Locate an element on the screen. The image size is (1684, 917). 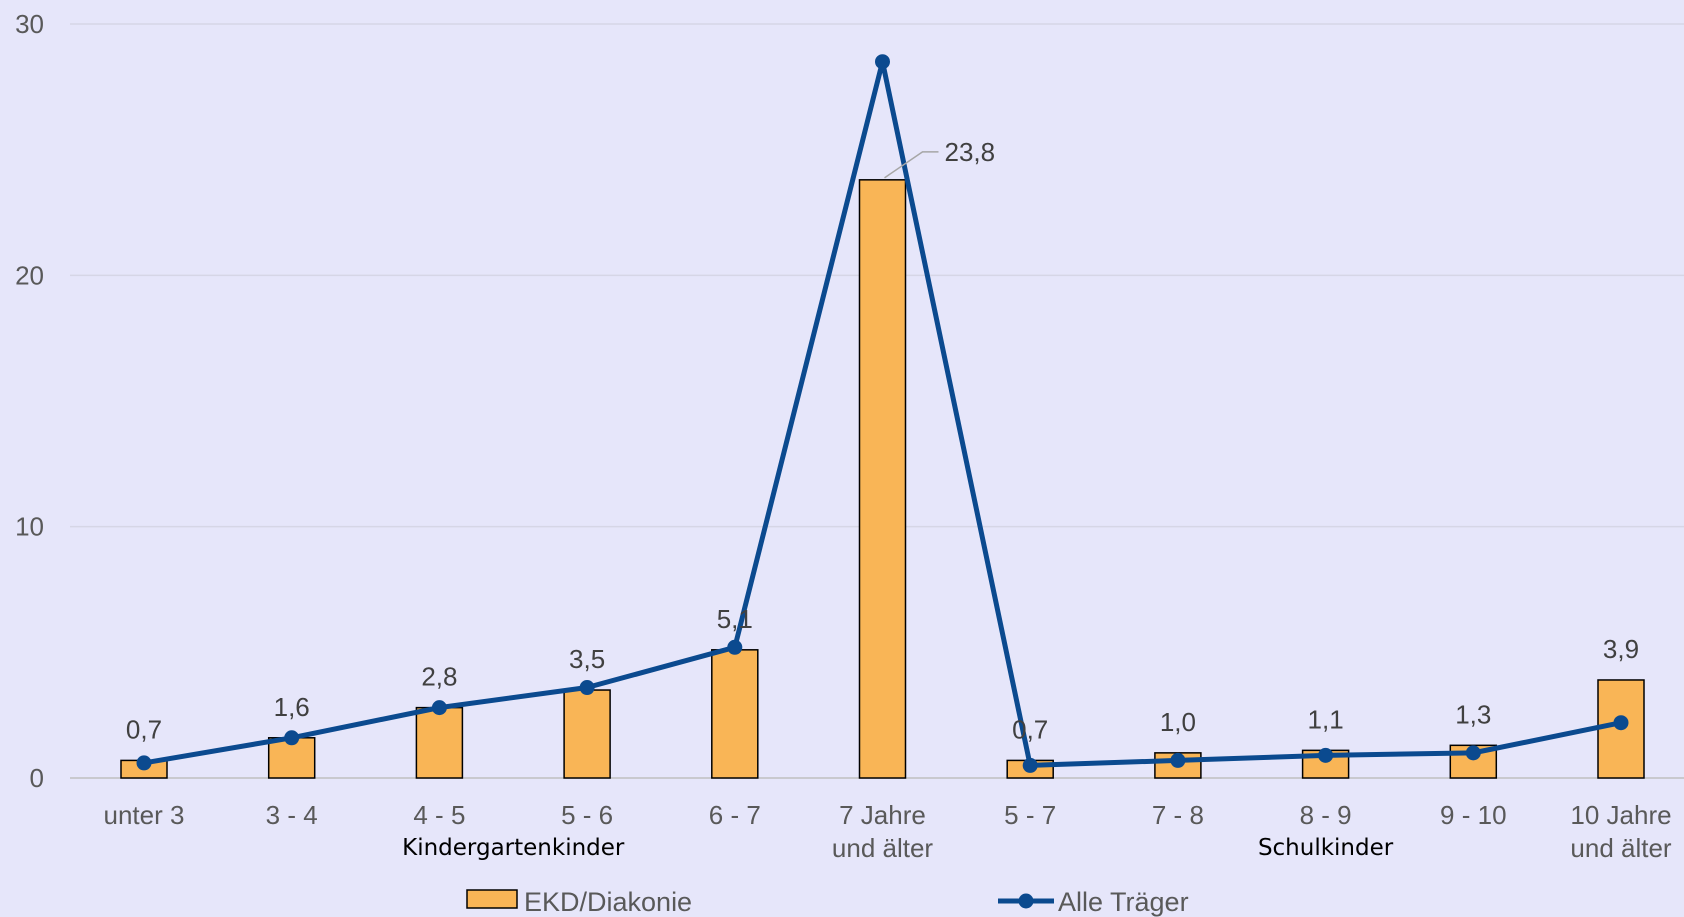
x-tick-label: 4 - 5 is located at coordinates (439, 815).